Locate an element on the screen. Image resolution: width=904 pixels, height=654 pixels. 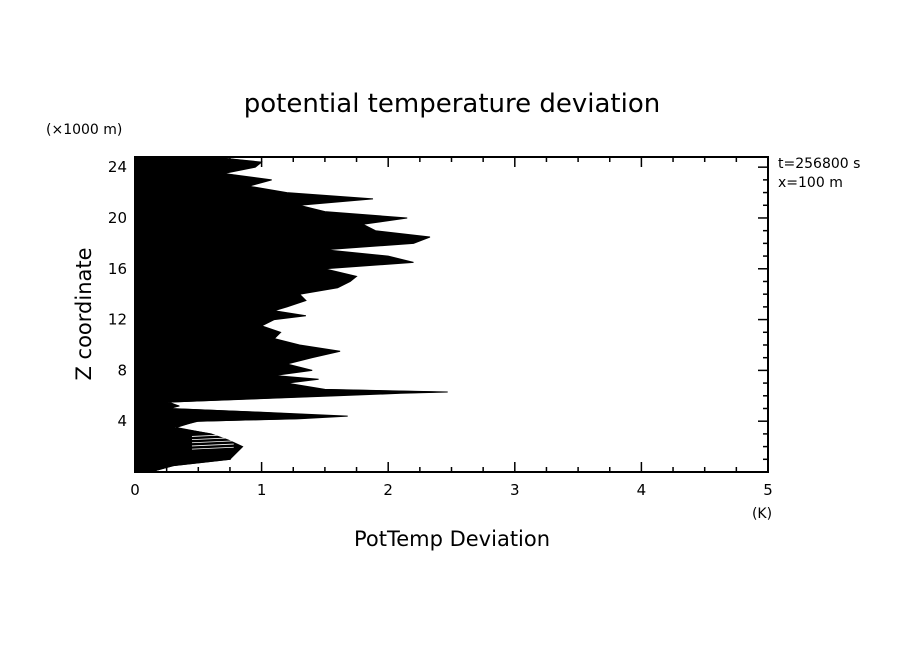
y-tick-label: 20 is located at coordinates (117, 218).